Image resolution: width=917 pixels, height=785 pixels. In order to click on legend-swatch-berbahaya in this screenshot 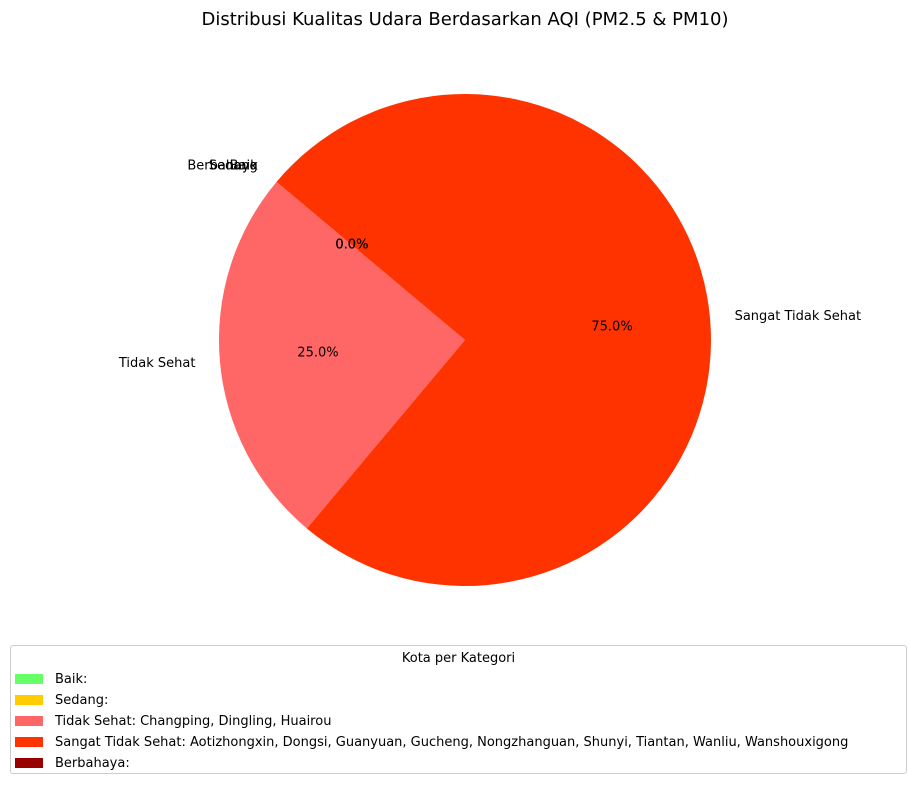, I will do `click(29, 763)`.